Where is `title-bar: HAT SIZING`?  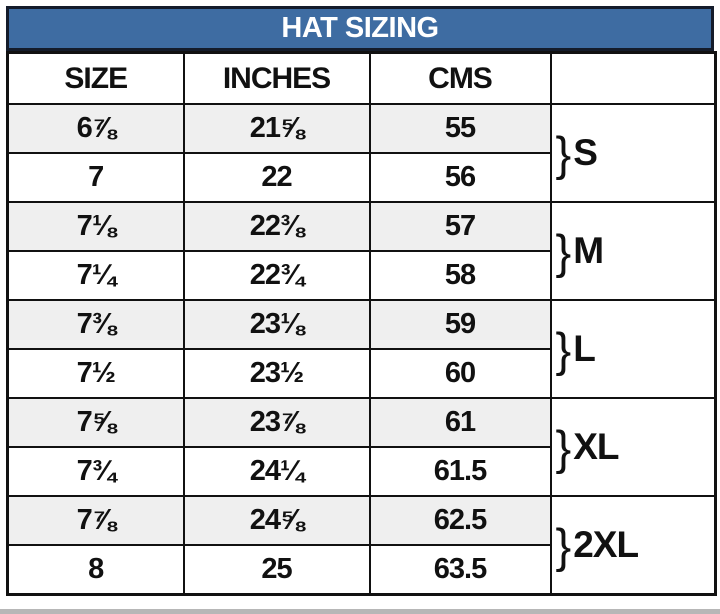 title-bar: HAT SIZING is located at coordinates (360, 28).